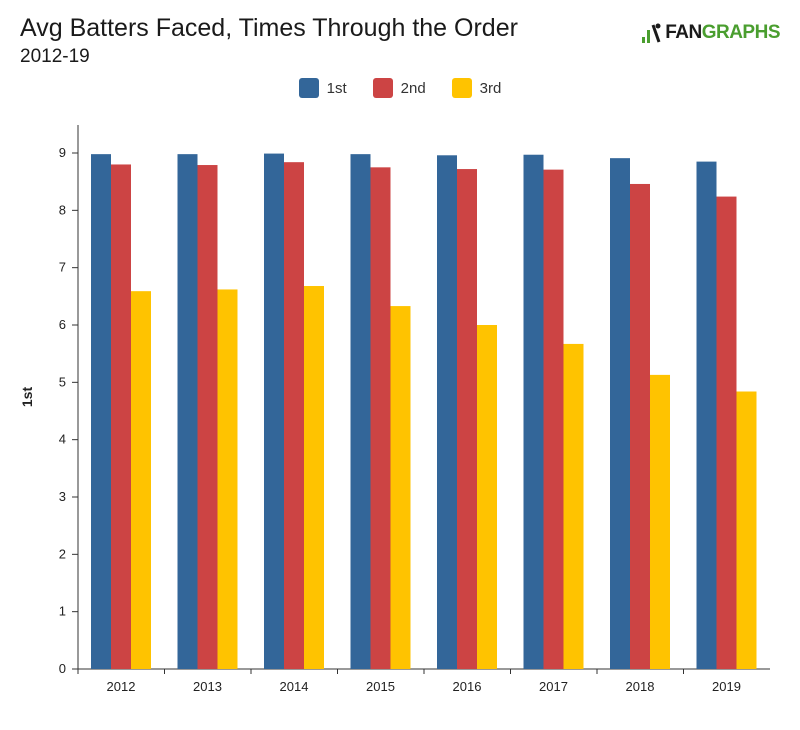 This screenshot has height=730, width=800. I want to click on bar-3rd-2017, so click(573, 506).